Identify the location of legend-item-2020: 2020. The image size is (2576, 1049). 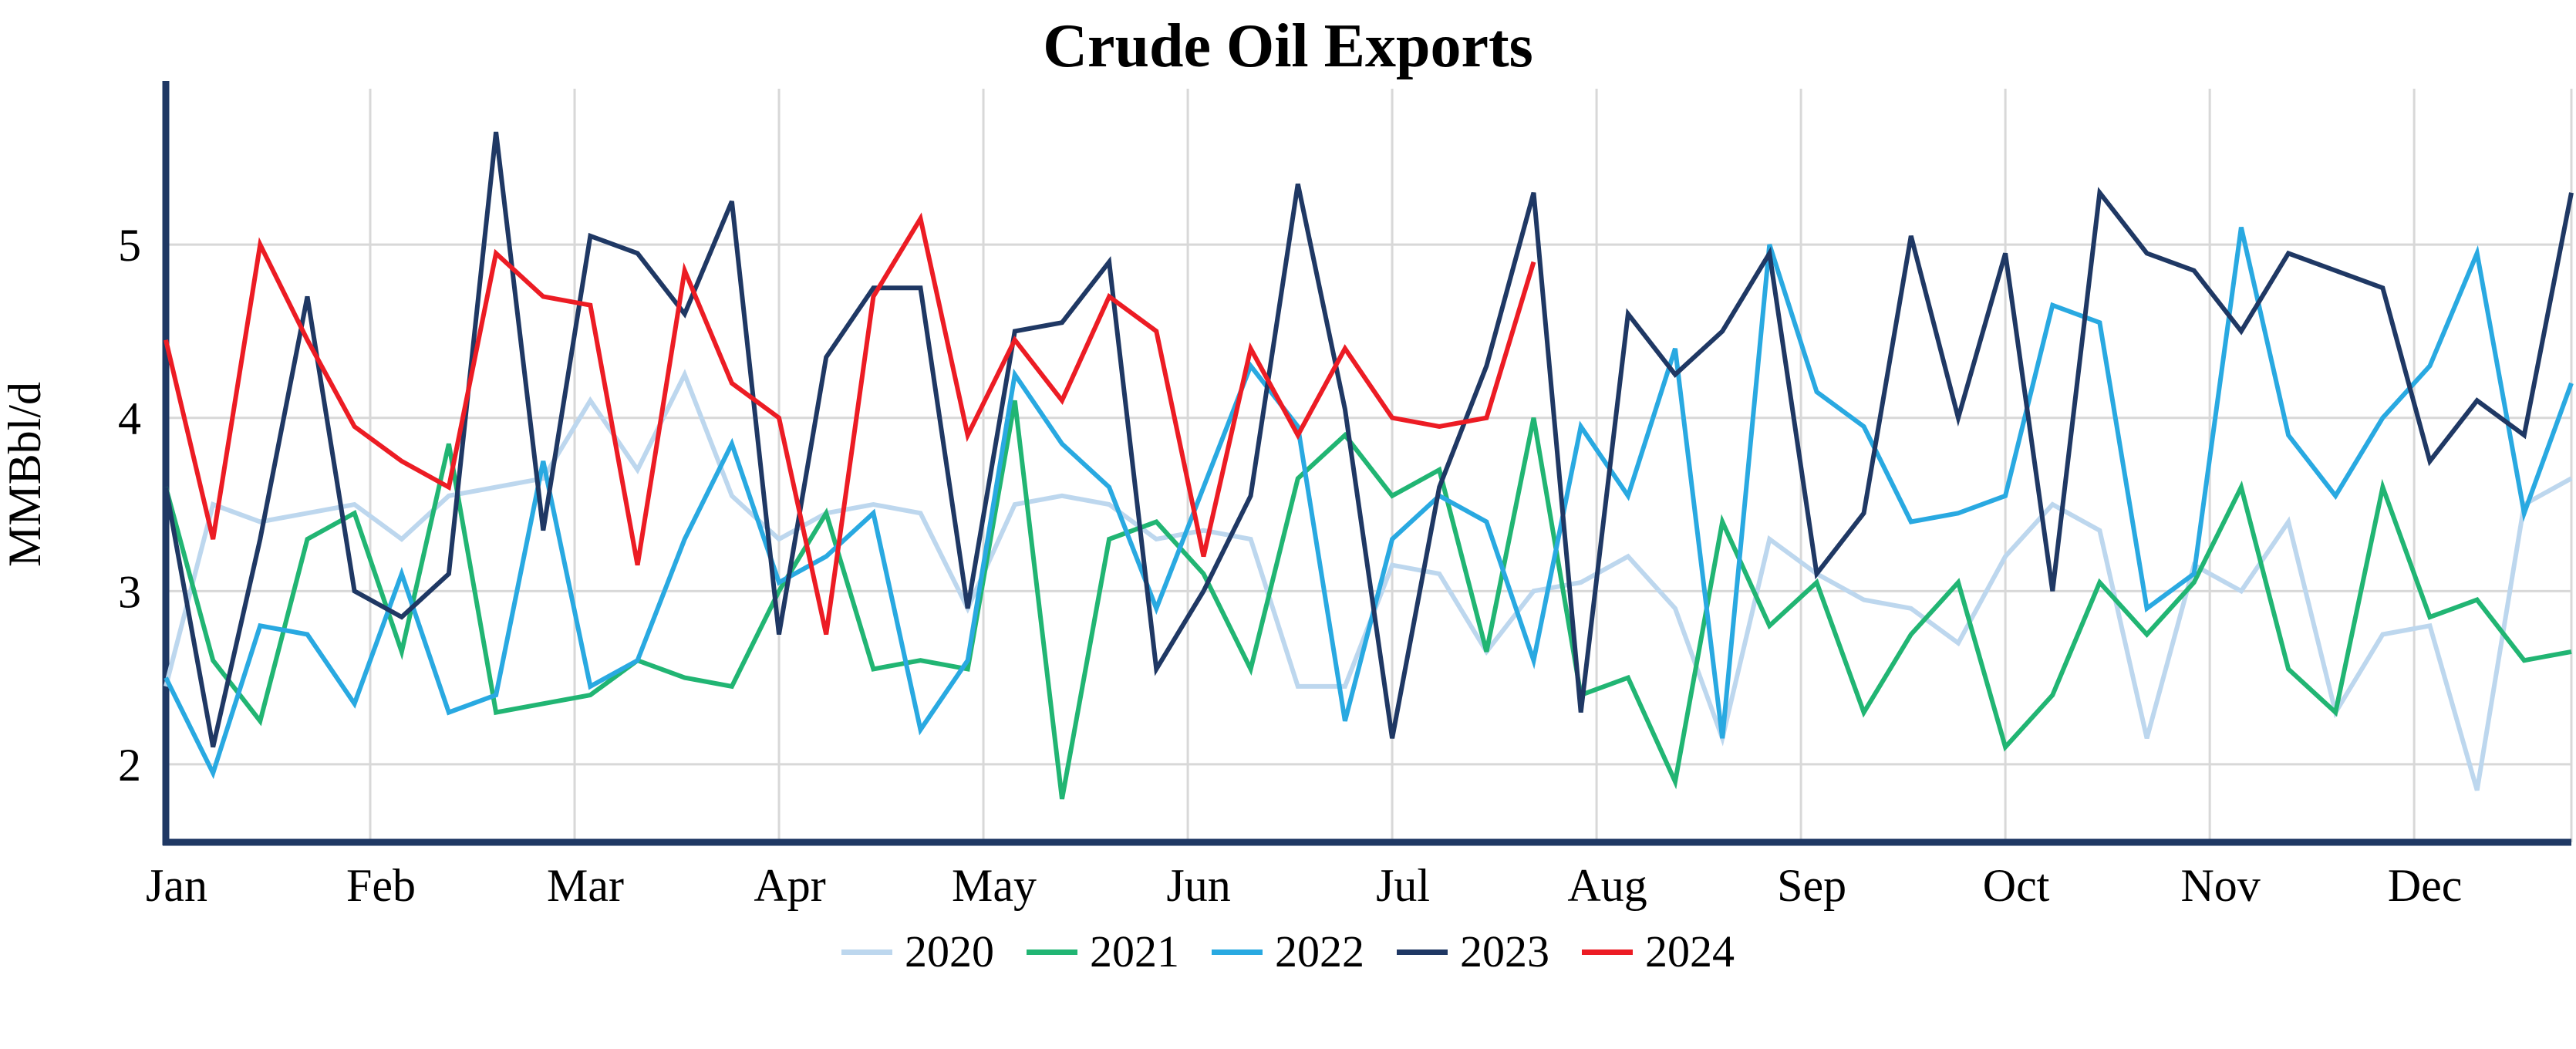
(917, 951).